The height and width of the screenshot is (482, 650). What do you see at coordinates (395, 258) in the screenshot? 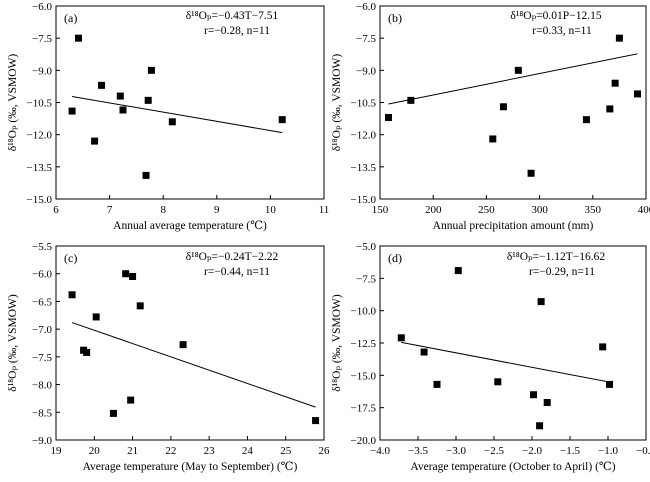
I see `panel-label: (d)` at bounding box center [395, 258].